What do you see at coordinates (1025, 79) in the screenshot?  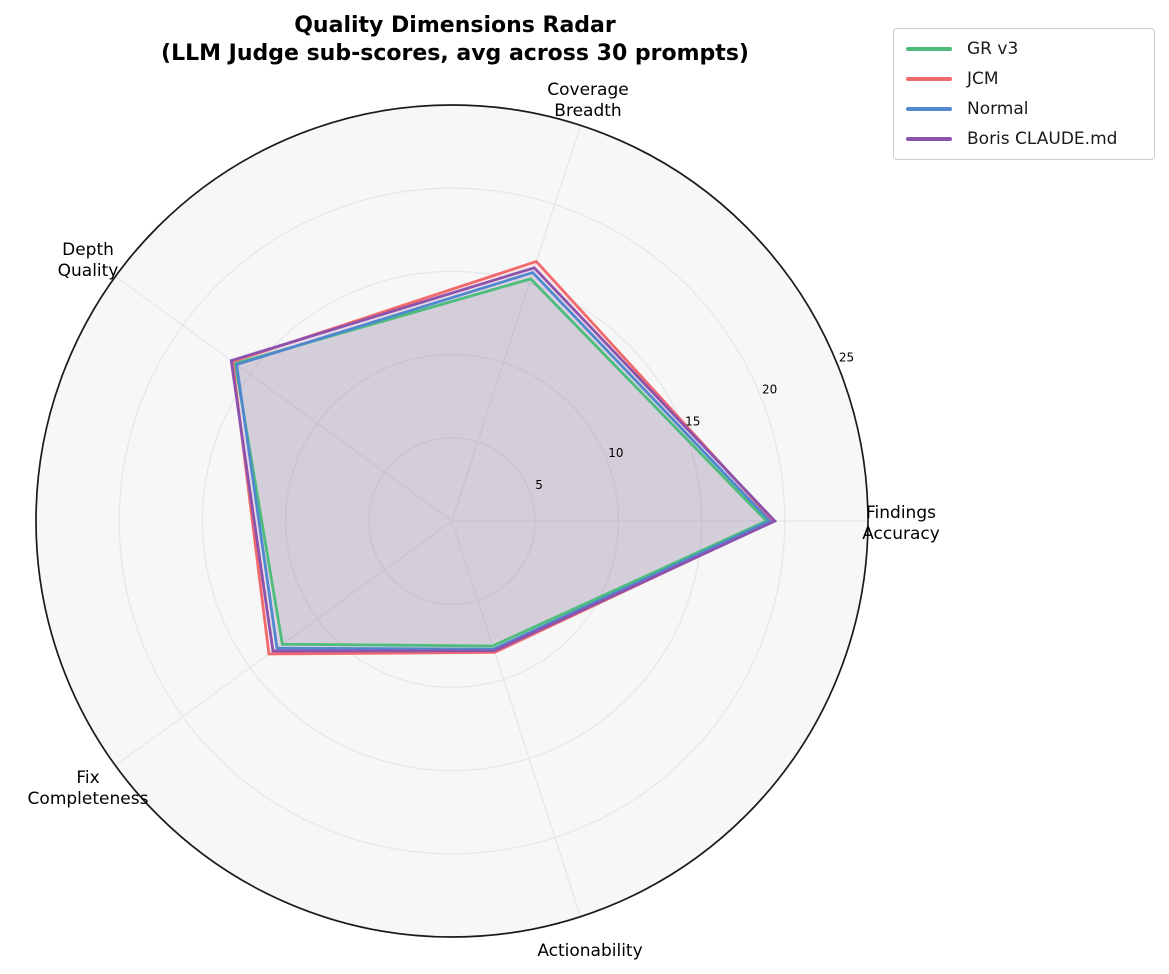 I see `legend-item: JCM` at bounding box center [1025, 79].